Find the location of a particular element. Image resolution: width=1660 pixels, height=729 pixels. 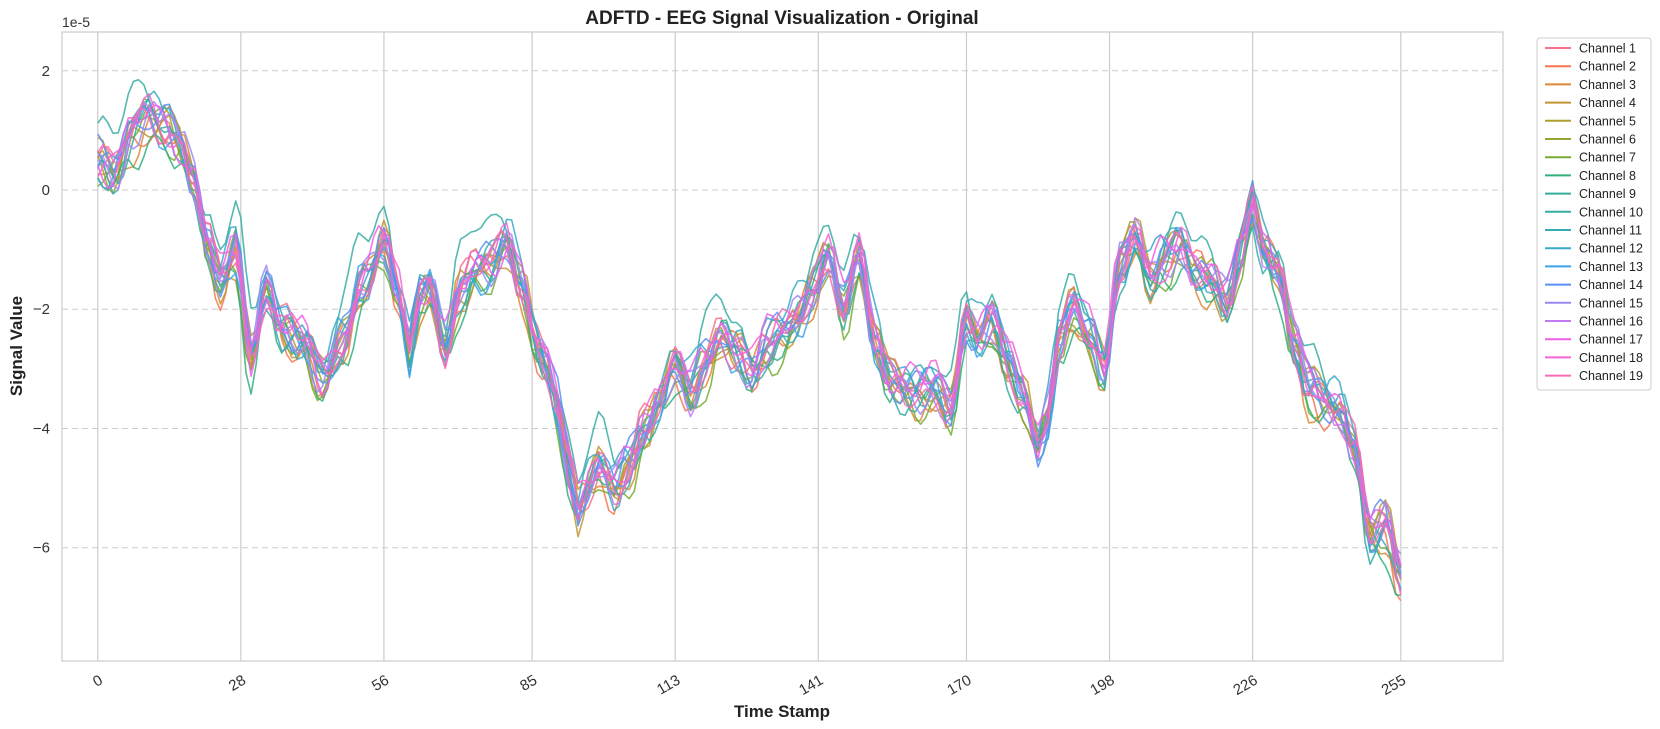

y-offset-label: 1e-5 is located at coordinates (76, 22).